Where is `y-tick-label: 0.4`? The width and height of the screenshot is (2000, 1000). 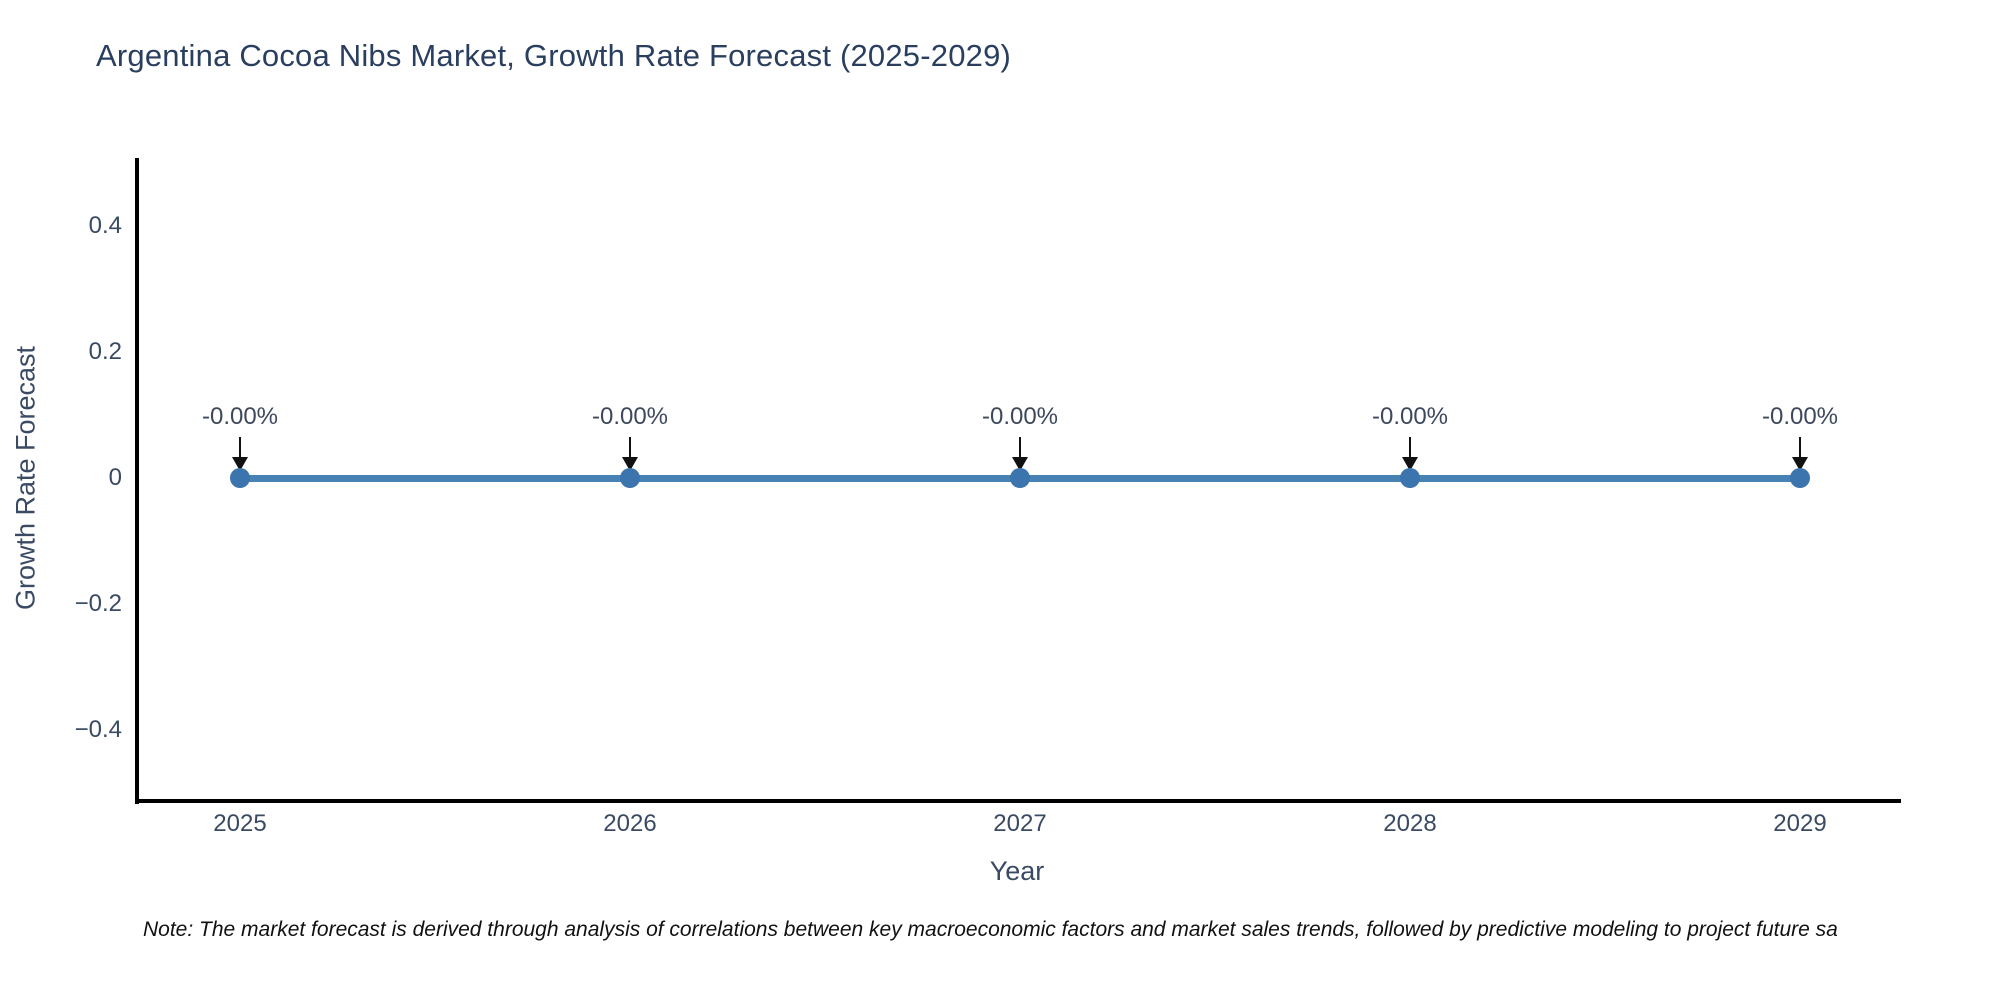 y-tick-label: 0.4 is located at coordinates (105, 225).